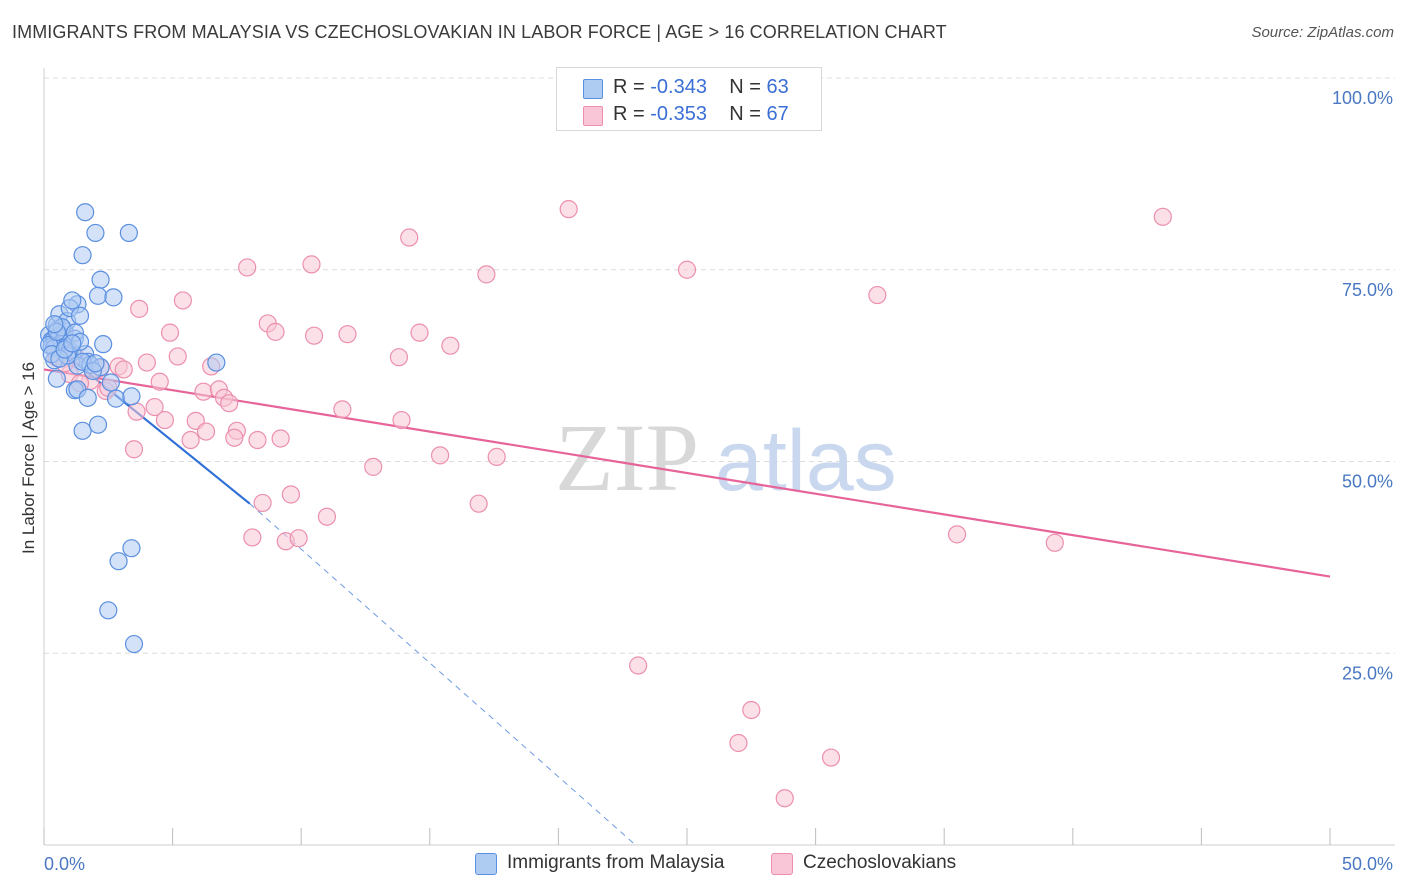 Image resolution: width=1406 pixels, height=892 pixels. I want to click on correlation-legend: R = -0.343 N = 63 R = -0.353 N = 67, so click(689, 99).